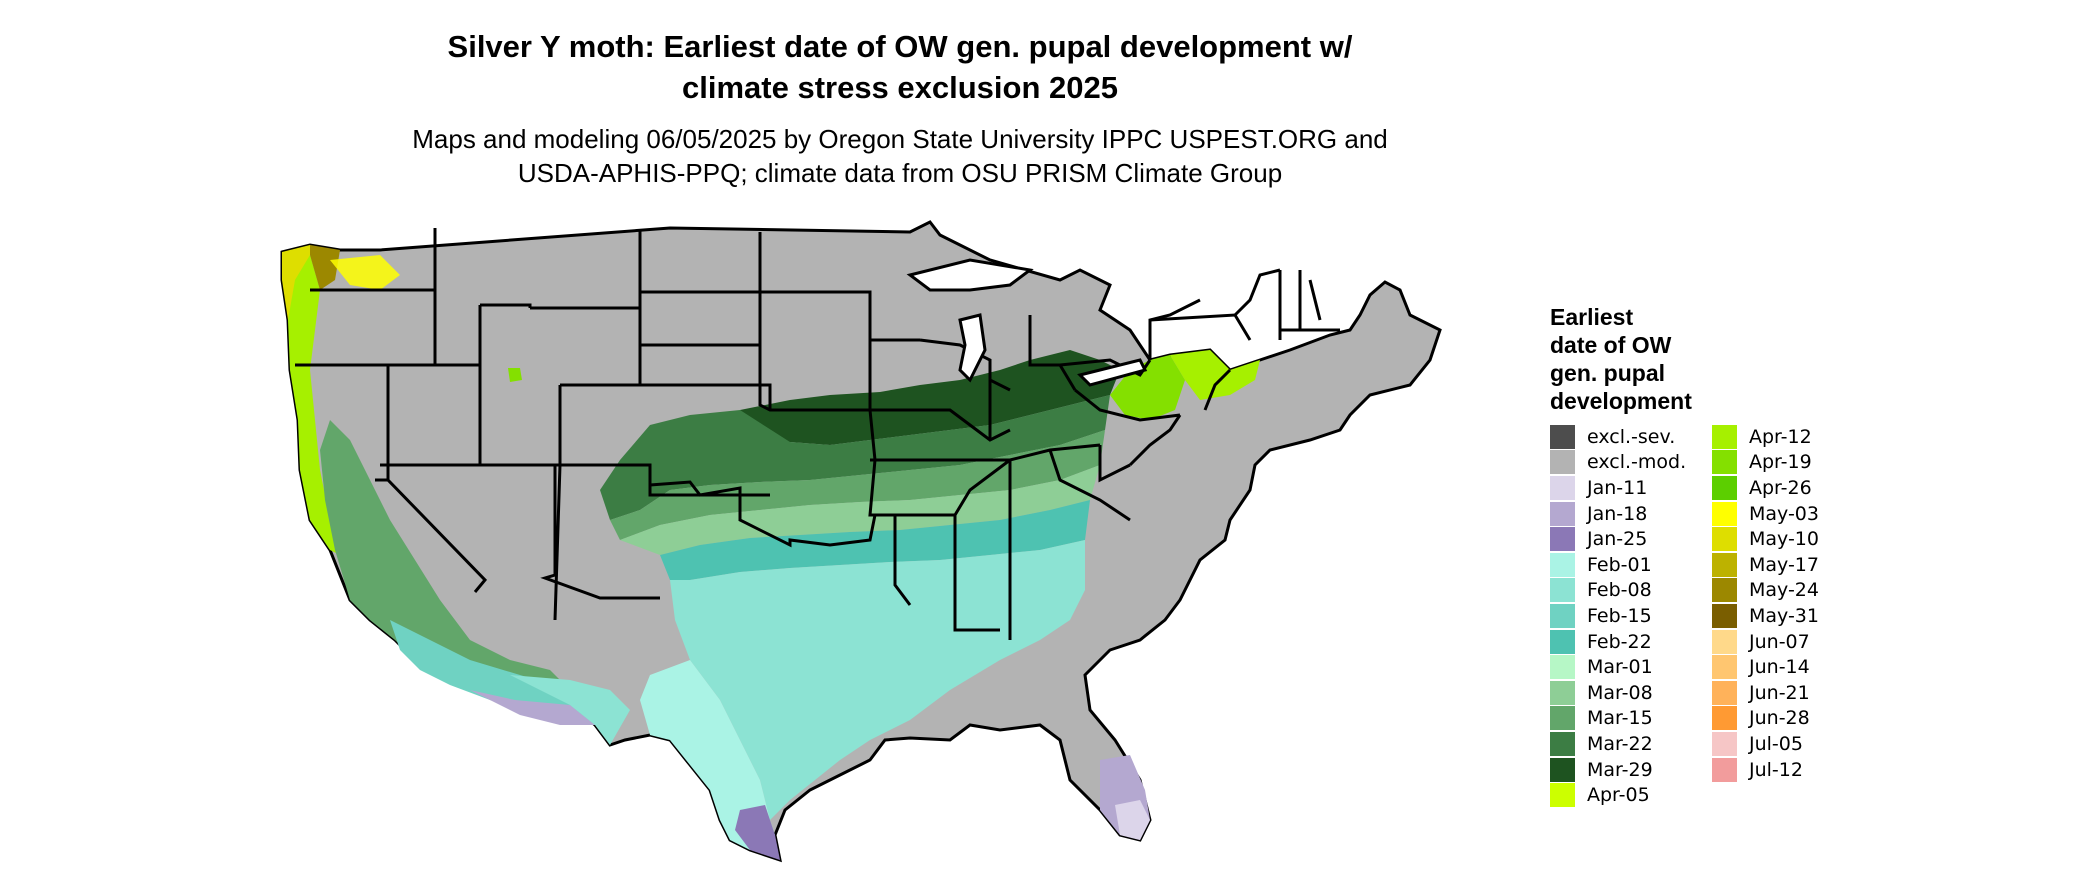 This screenshot has width=2100, height=892. Describe the element at coordinates (1631, 436) in the screenshot. I see `legend-label: excl.-sev.` at that location.